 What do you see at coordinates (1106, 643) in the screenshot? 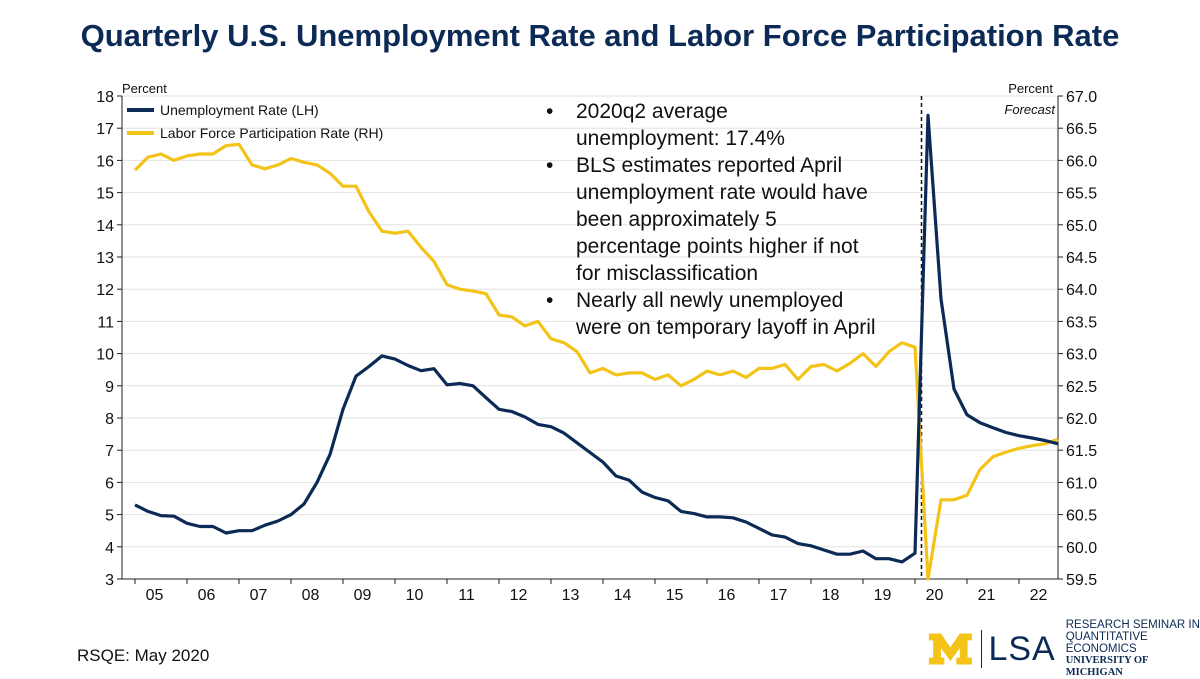
I see `logo-line-2: QUANTITATIVE ECONOMICS` at bounding box center [1106, 643].